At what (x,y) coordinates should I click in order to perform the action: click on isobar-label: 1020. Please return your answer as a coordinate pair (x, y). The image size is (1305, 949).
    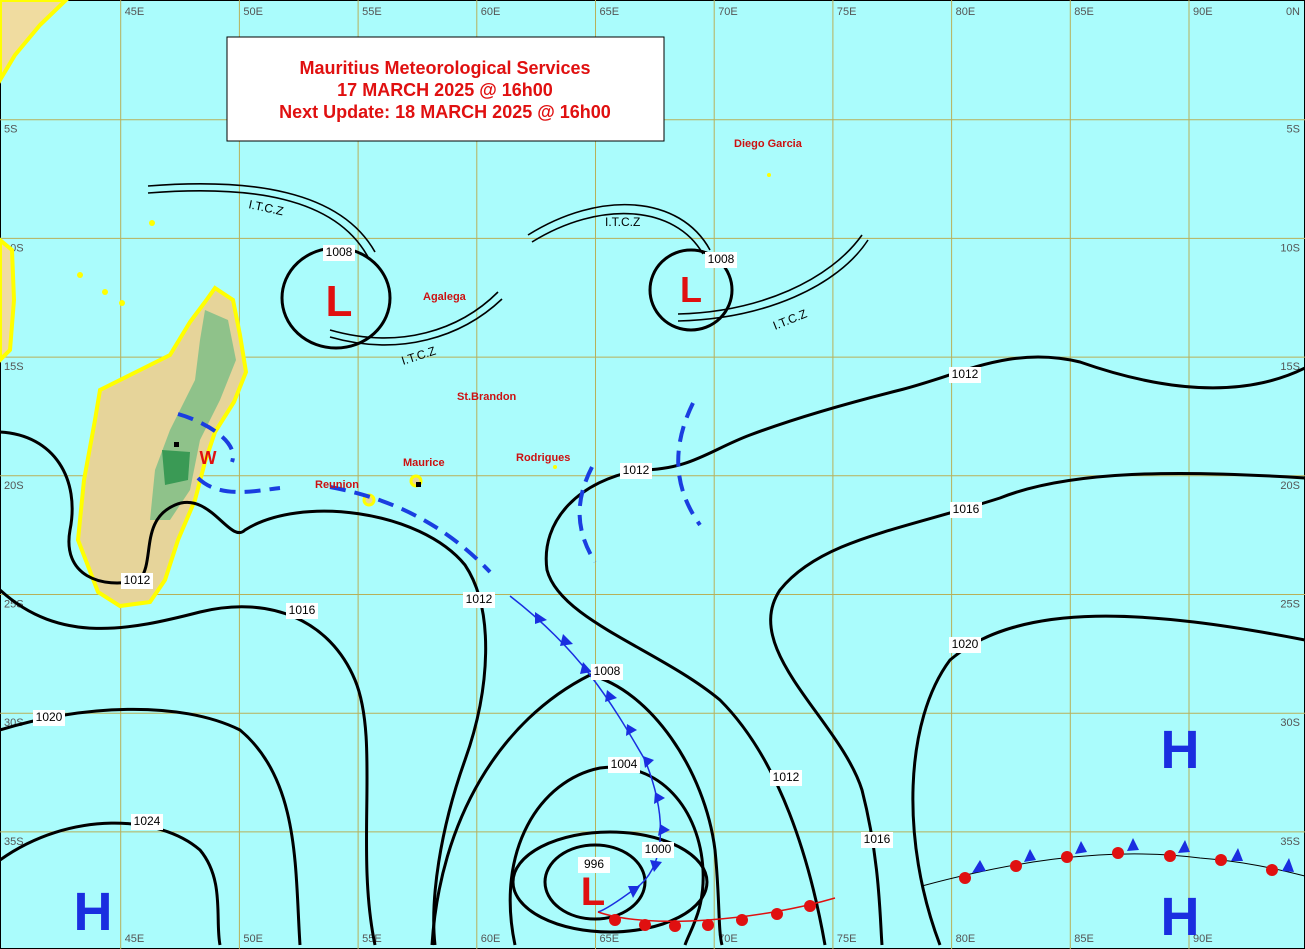
    Looking at the image, I should click on (49, 717).